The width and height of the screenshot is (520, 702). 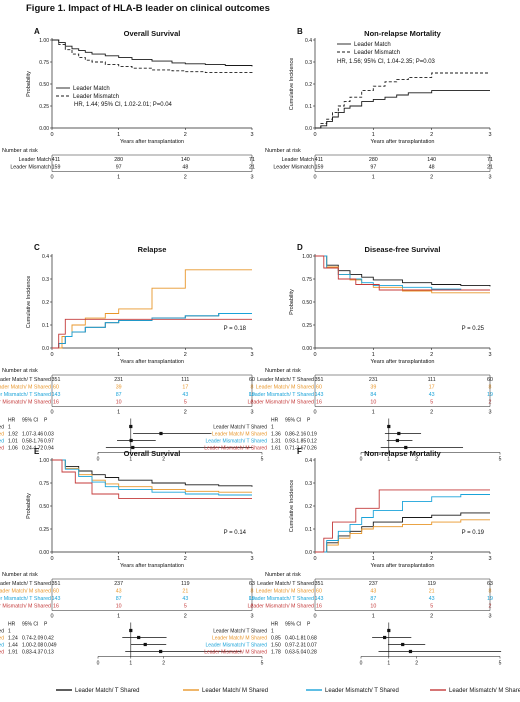 I want to click on risk-value: 237, so click(x=118, y=584).